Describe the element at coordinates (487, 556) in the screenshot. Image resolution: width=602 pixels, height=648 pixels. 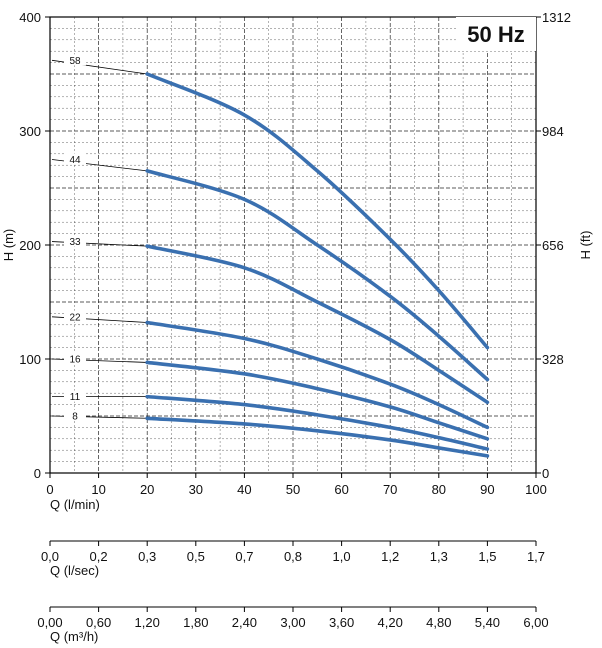
I see `secondary-tick-label: 1,5` at that location.